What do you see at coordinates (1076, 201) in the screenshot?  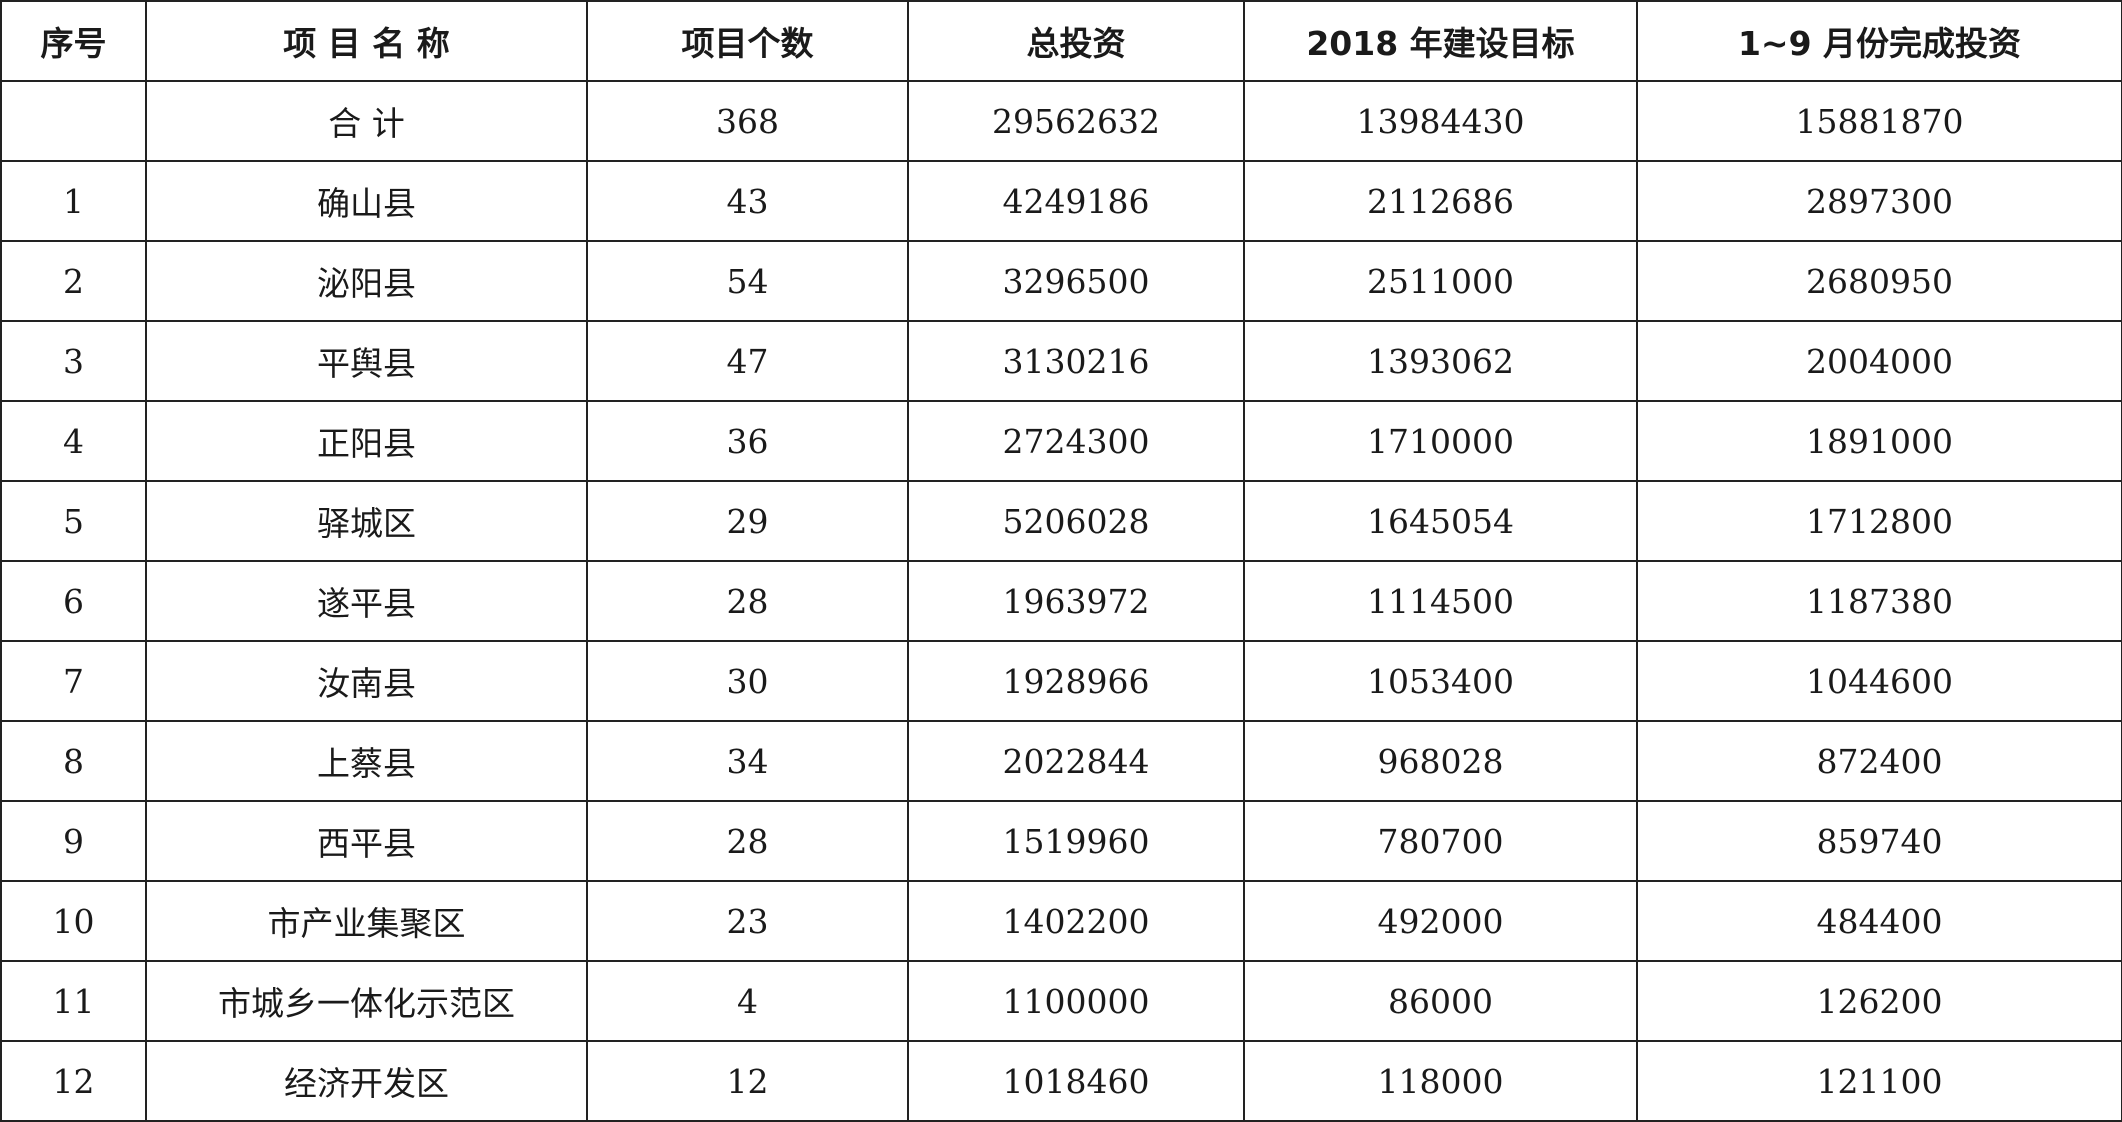 I see `row-total-investment: 4249186` at bounding box center [1076, 201].